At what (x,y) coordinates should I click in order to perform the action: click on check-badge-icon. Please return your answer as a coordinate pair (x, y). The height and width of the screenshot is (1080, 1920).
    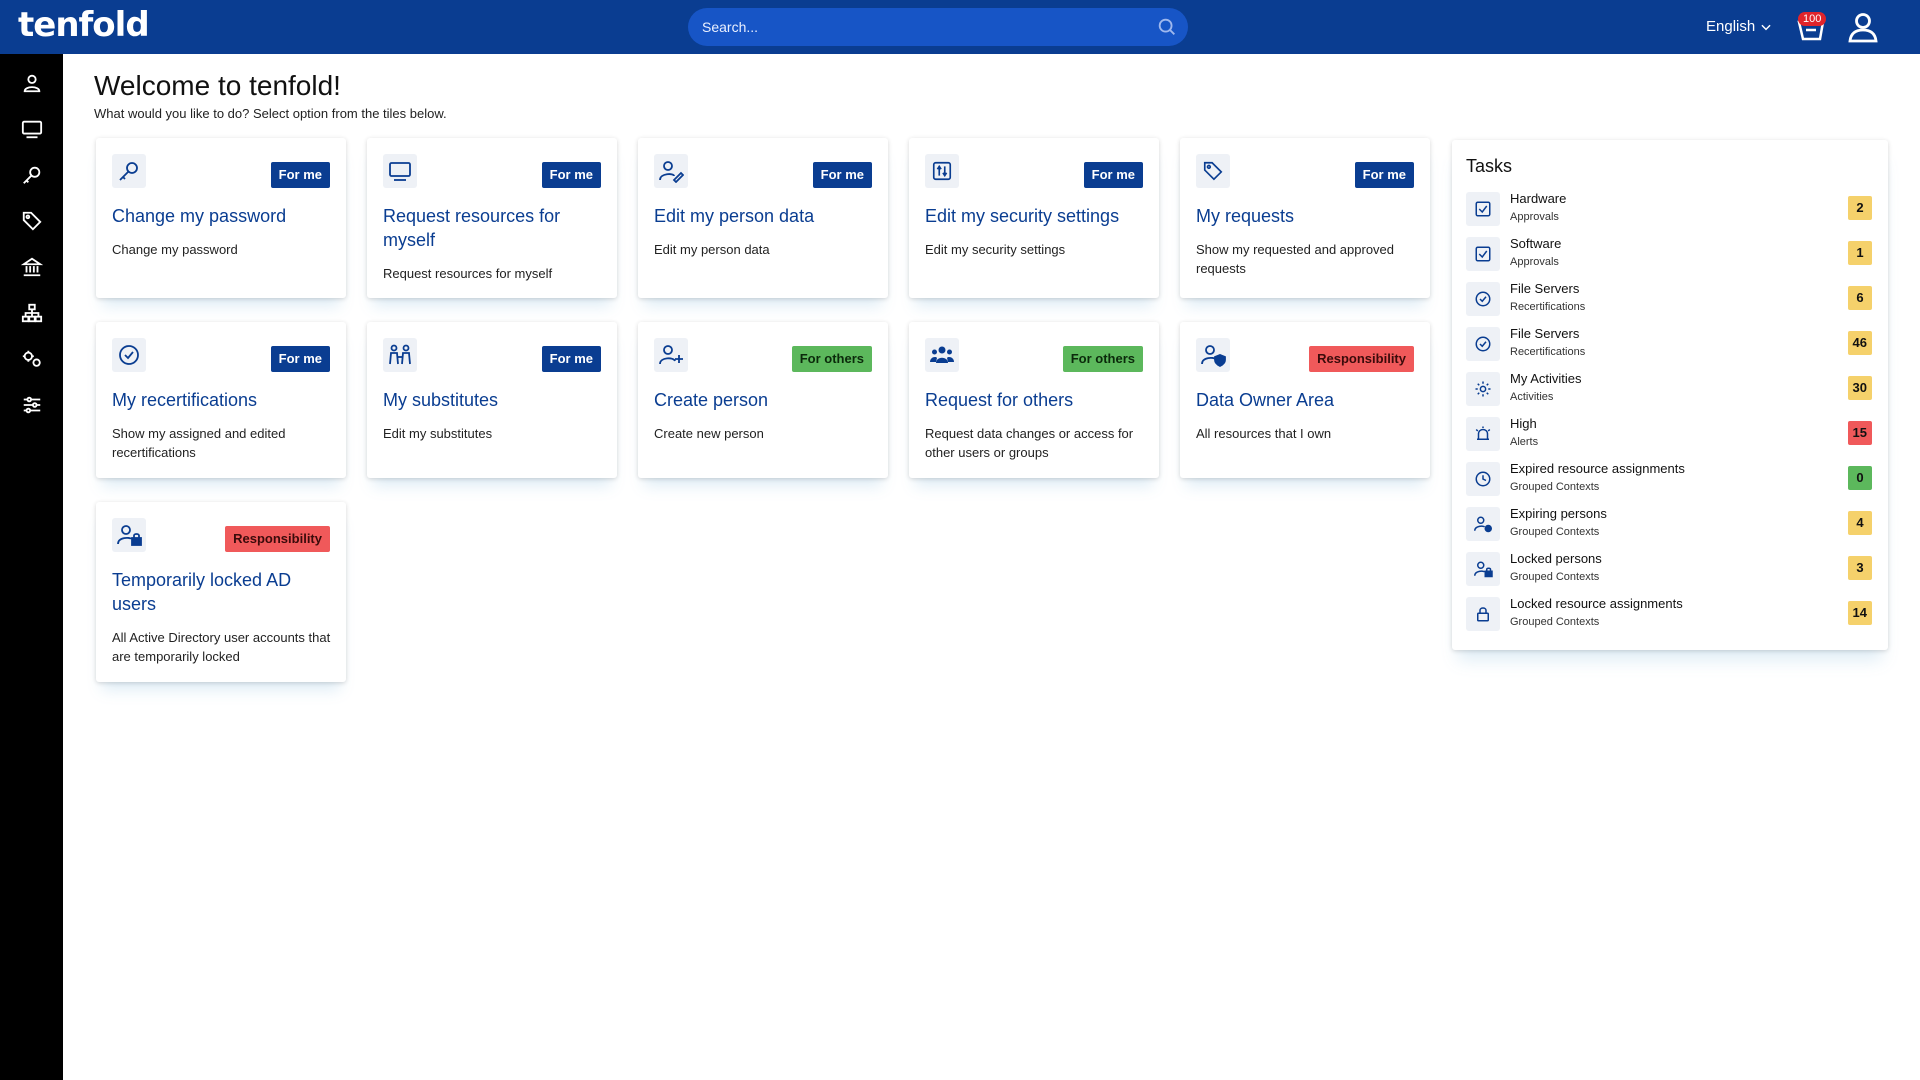
    Looking at the image, I should click on (1483, 299).